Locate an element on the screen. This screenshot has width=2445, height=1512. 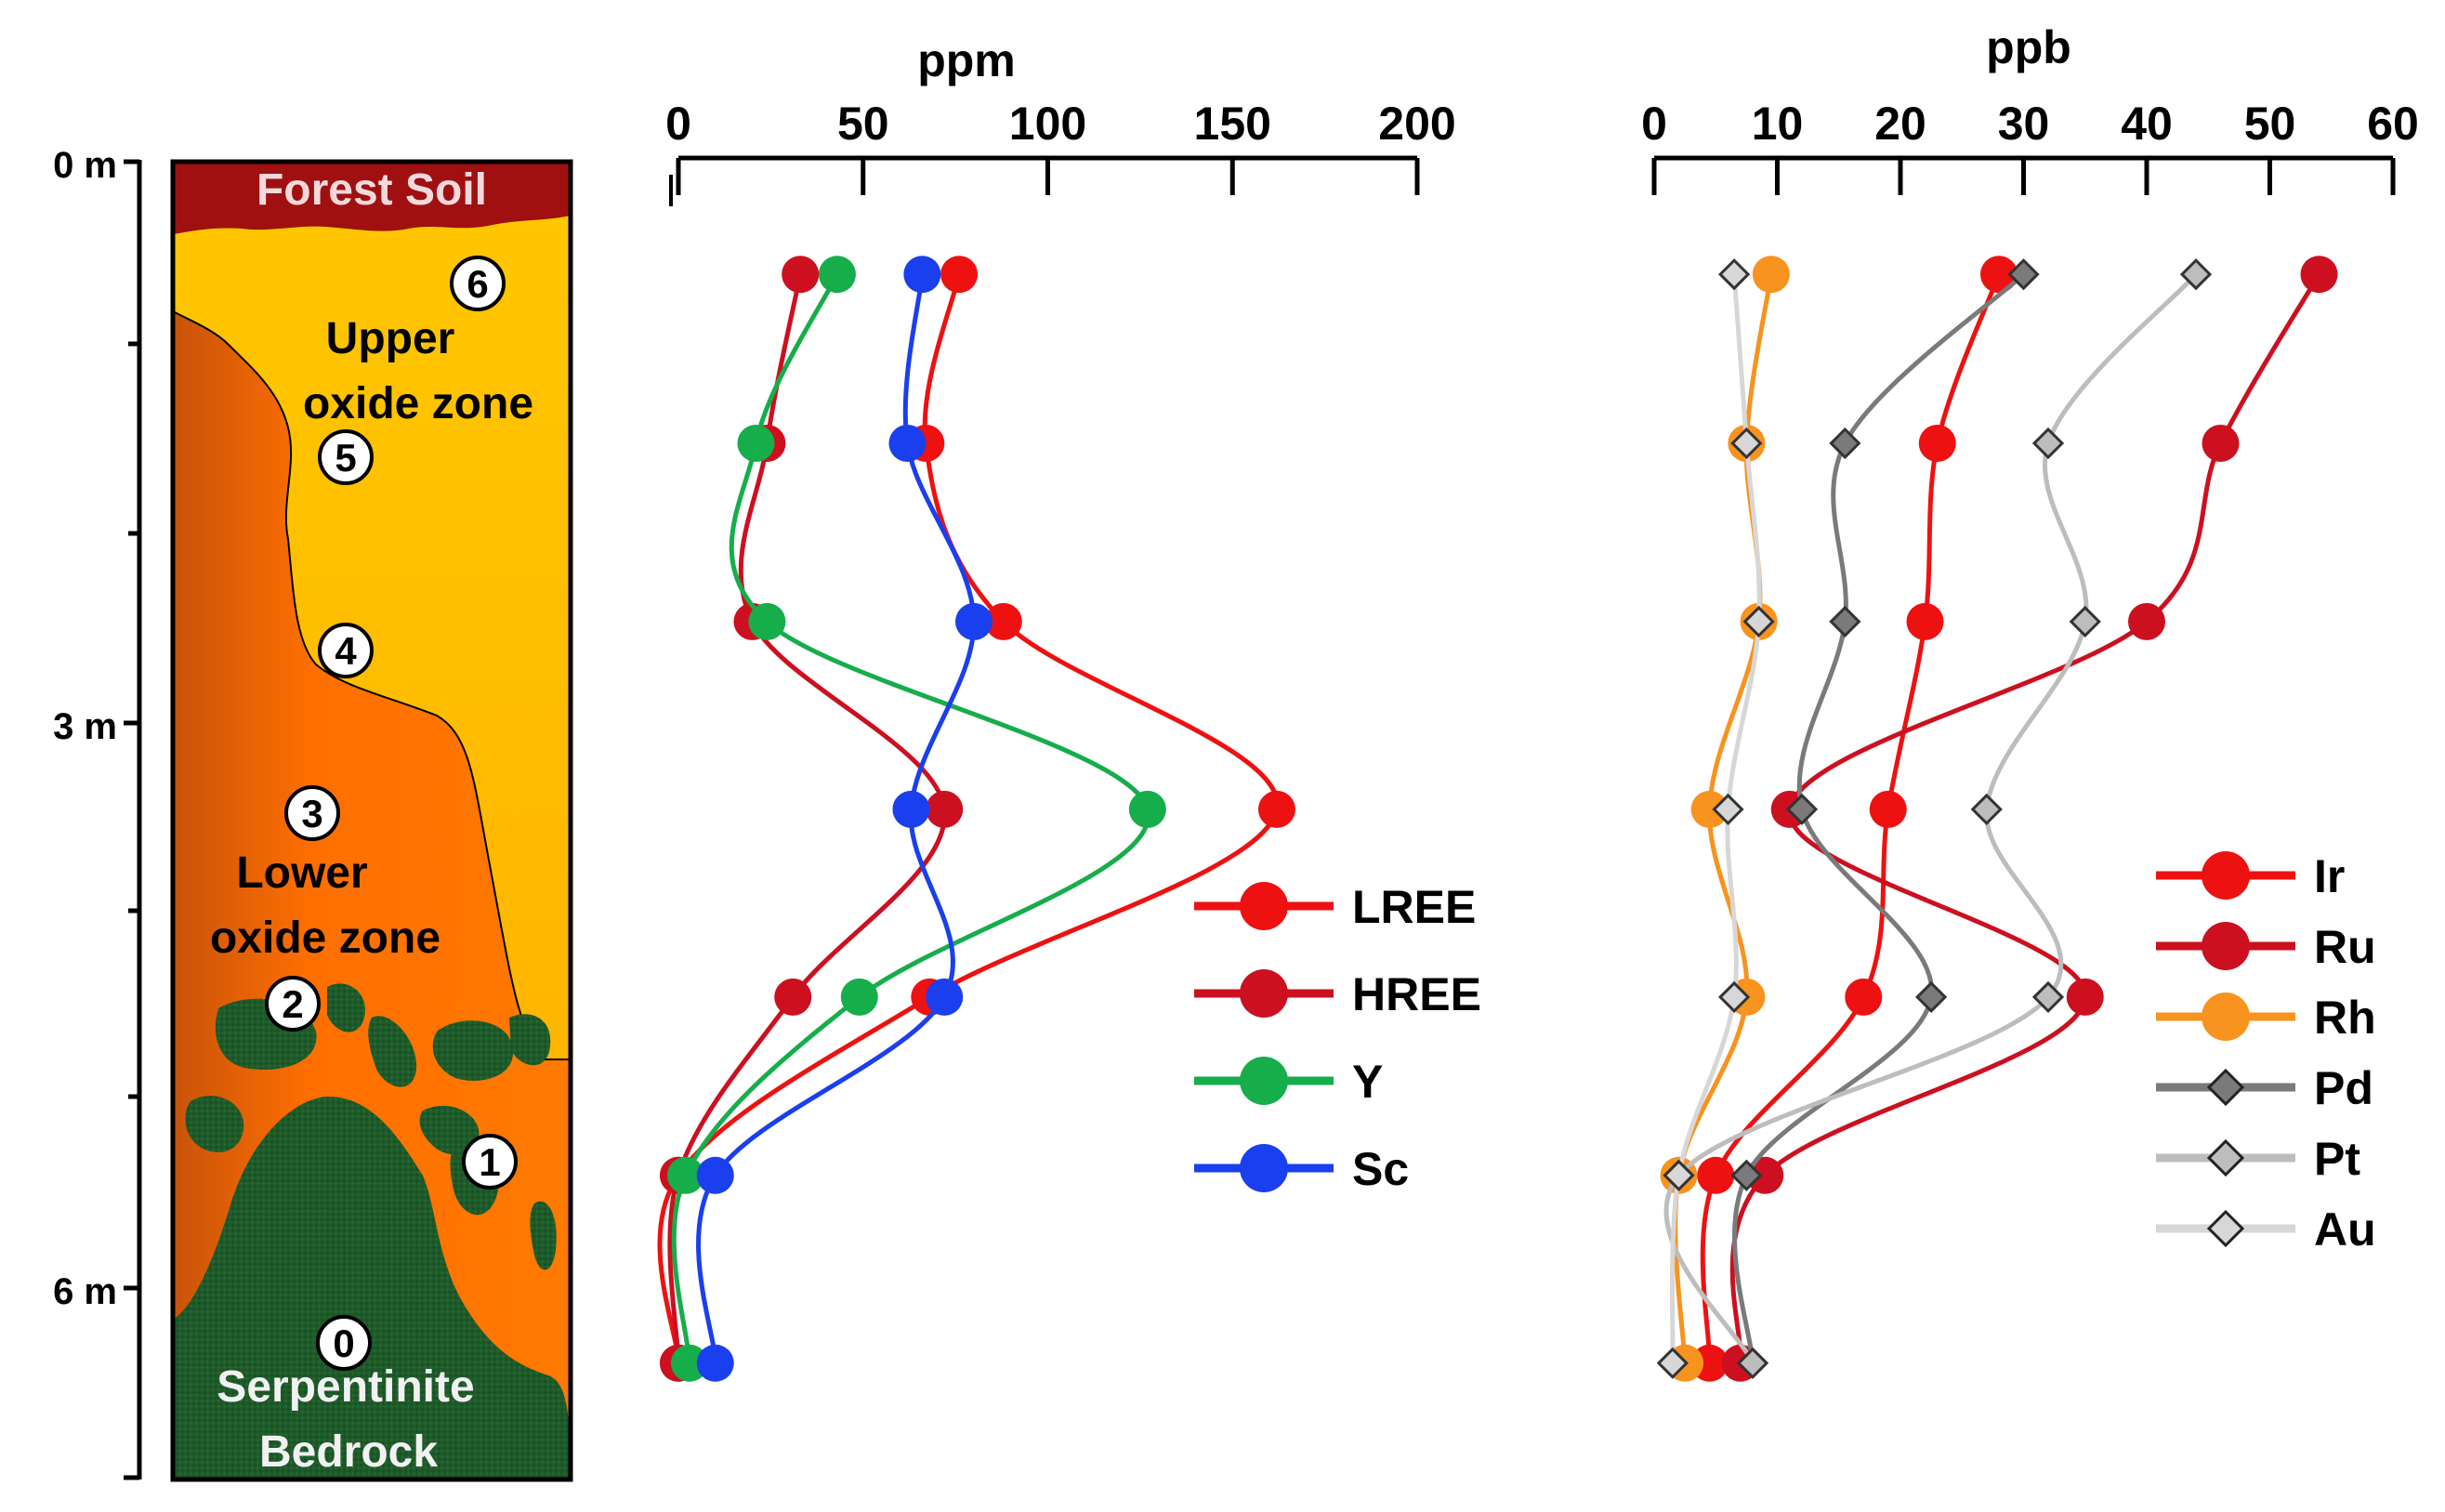
legend-label: Pt is located at coordinates (2337, 1159).